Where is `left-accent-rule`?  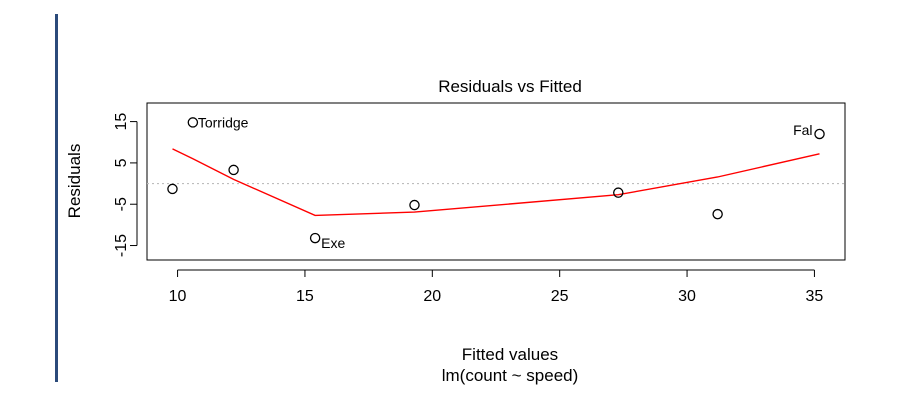 left-accent-rule is located at coordinates (56, 198).